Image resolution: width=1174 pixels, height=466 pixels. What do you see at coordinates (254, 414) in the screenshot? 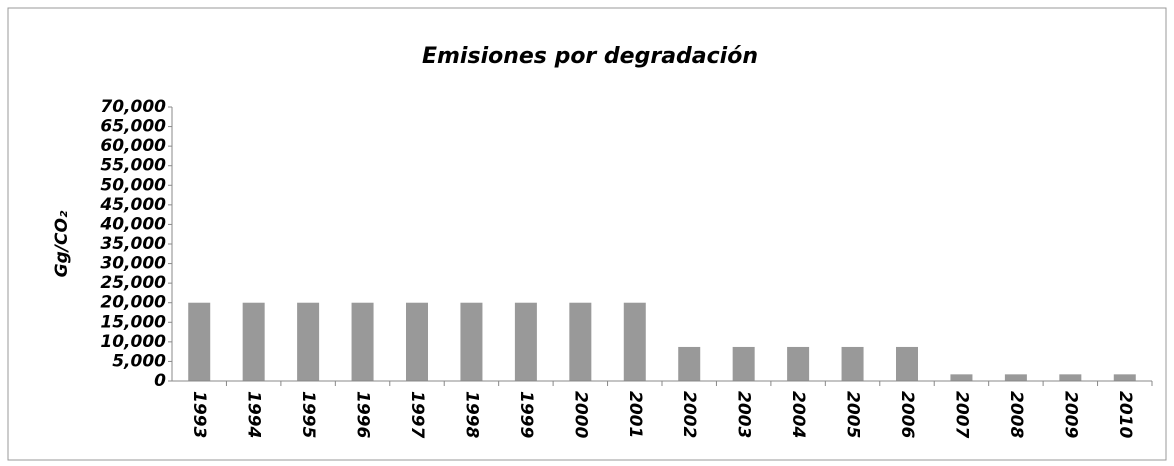
I see `x-tick-label: 1994` at bounding box center [254, 414].